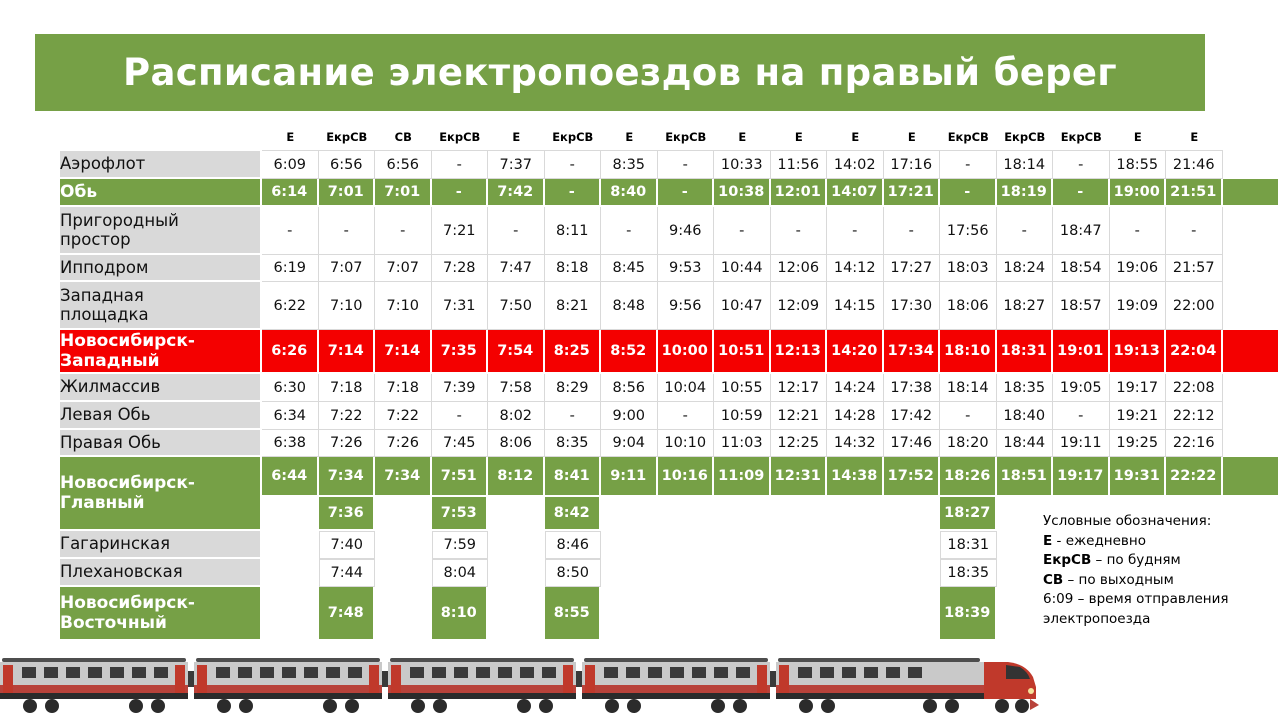 The width and height of the screenshot is (1280, 720). What do you see at coordinates (290, 416) in the screenshot?
I see `time-cell: 6:34` at bounding box center [290, 416].